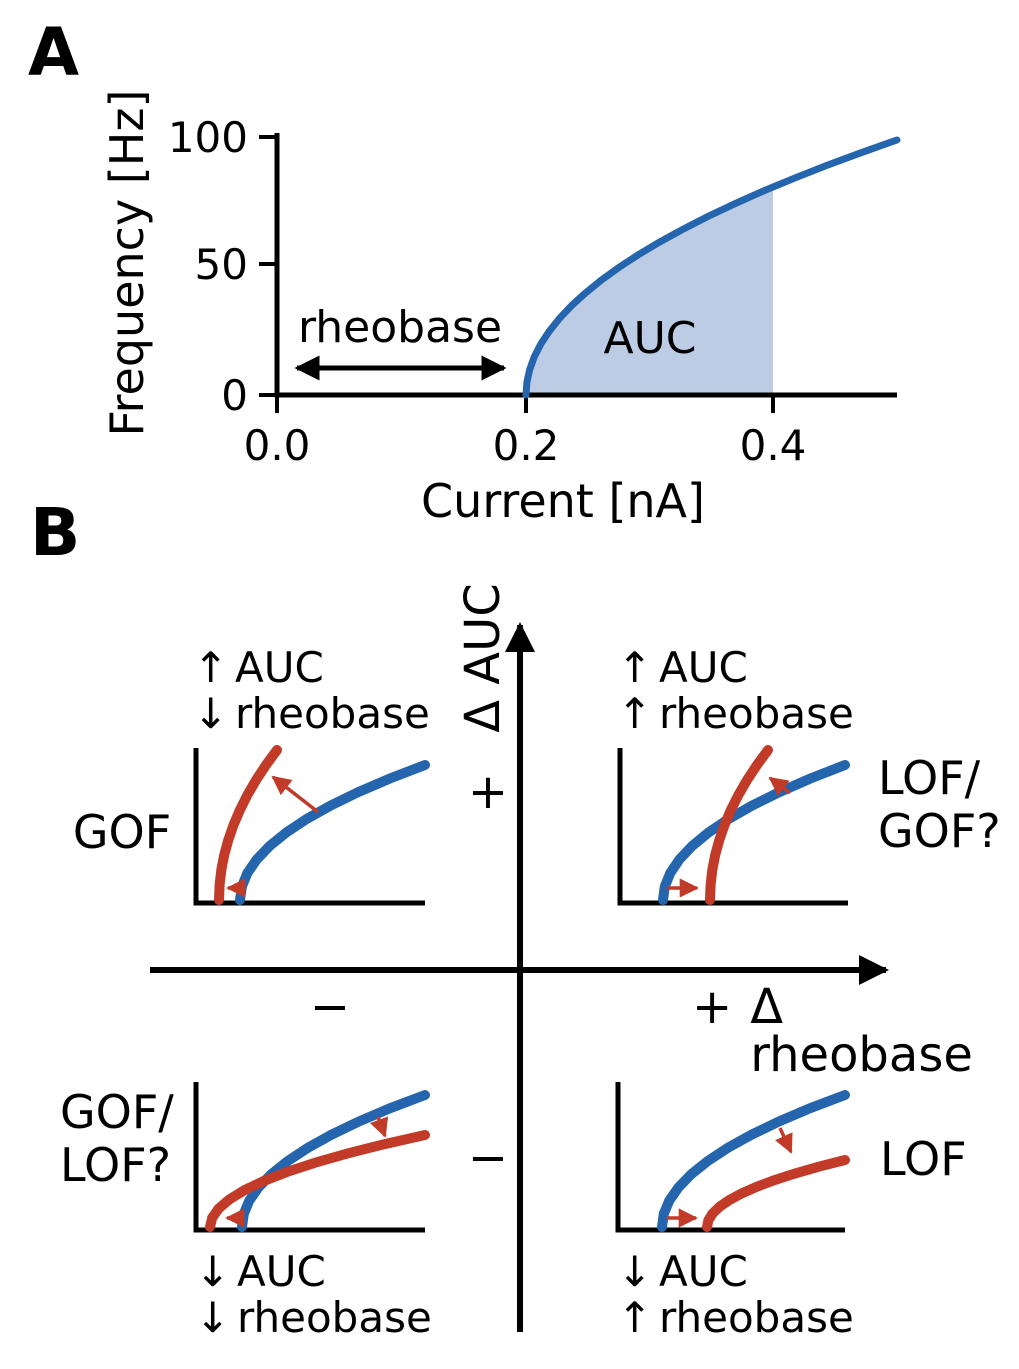 The image size is (1019, 1369). What do you see at coordinates (526, 445) in the screenshot?
I see `x-axis-tick-label: 0.2` at bounding box center [526, 445].